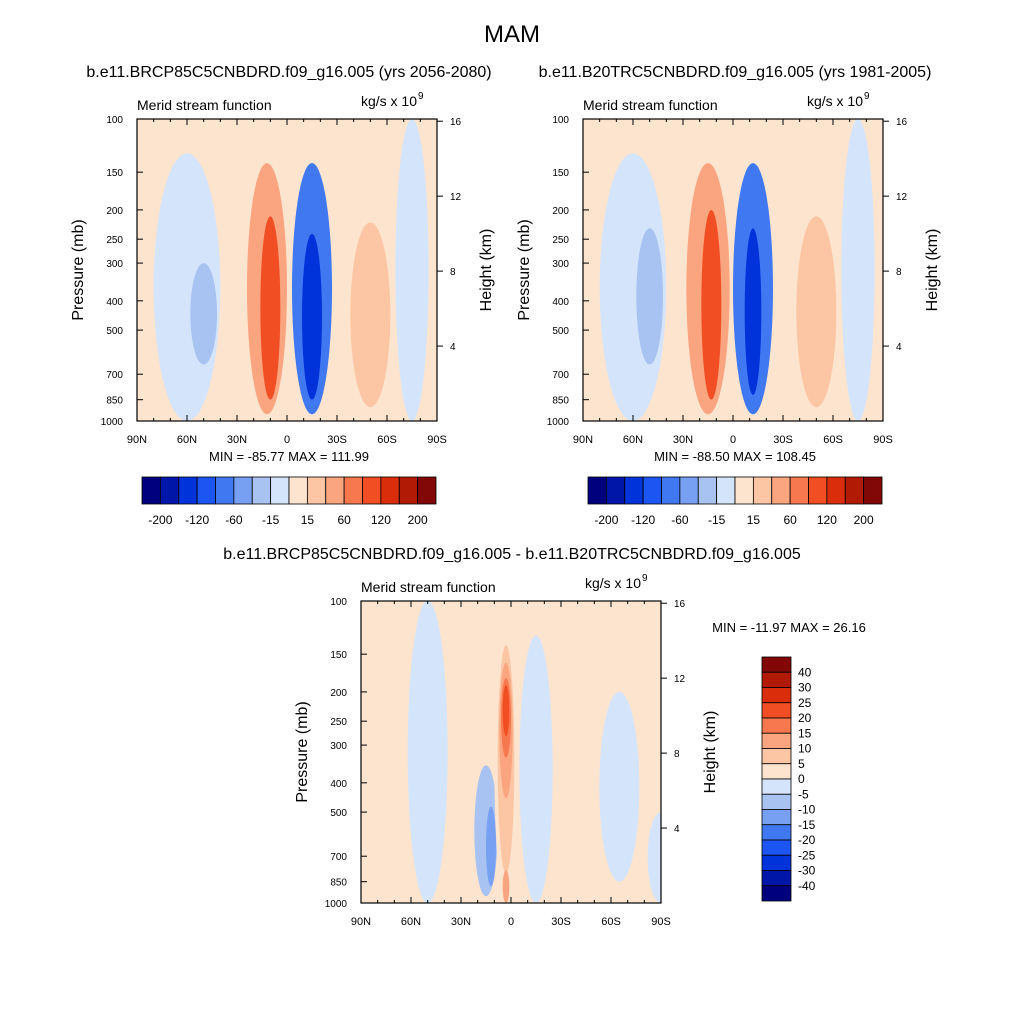 The height and width of the screenshot is (1024, 1024). I want to click on colorbar-label: -30, so click(807, 871).